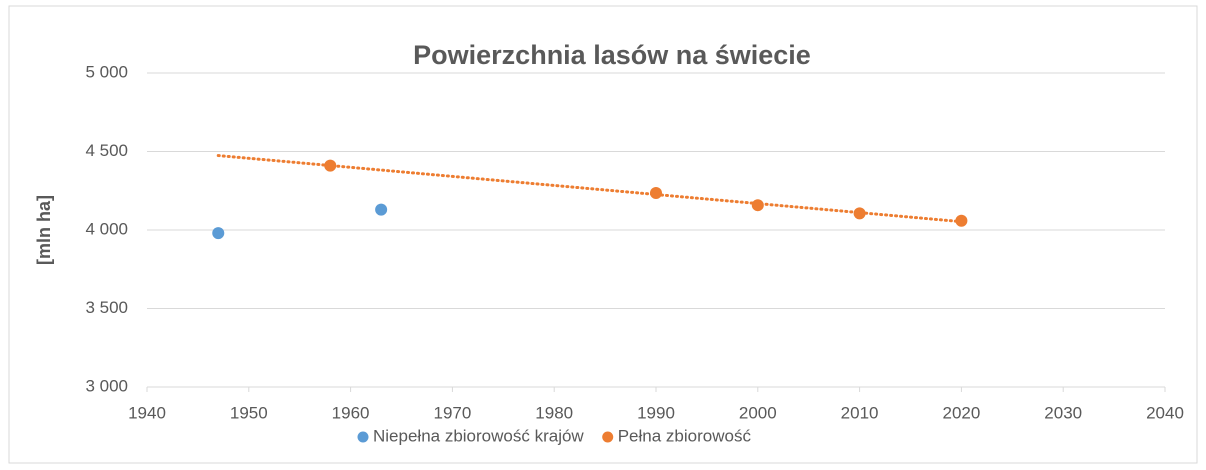 The image size is (1206, 470). I want to click on legend-label: Pełna zbiorowość, so click(685, 435).